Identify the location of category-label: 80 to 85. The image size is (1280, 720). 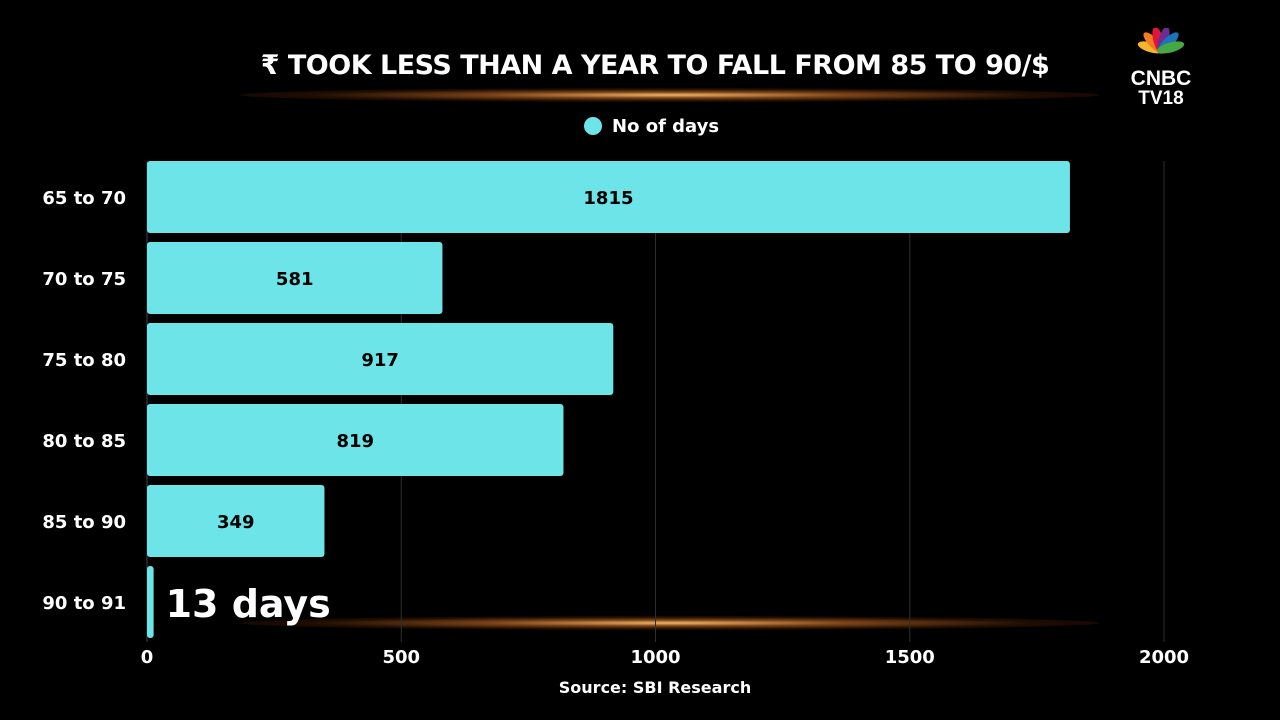
(84, 441).